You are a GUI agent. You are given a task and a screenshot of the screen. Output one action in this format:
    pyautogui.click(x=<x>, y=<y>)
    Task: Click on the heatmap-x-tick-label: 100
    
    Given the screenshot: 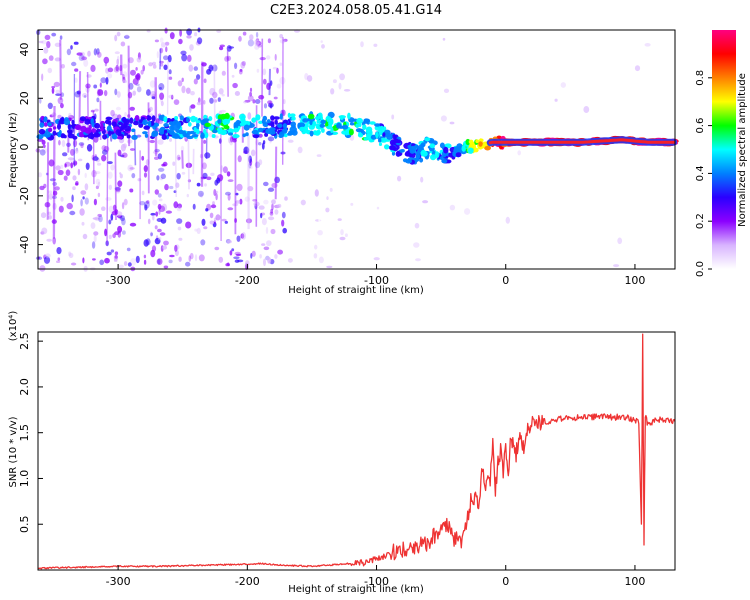 What is the action you would take?
    pyautogui.click(x=634, y=280)
    